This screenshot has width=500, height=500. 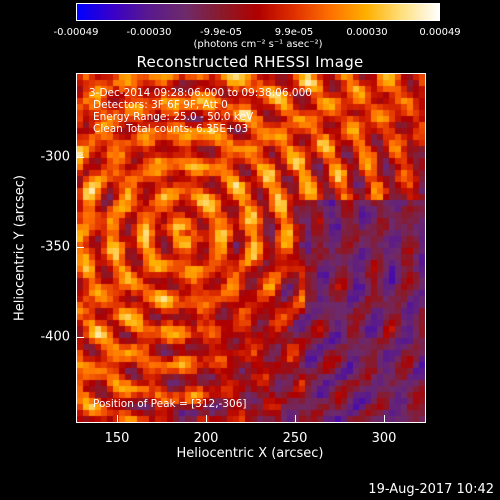 What do you see at coordinates (367, 32) in the screenshot?
I see `colorbar-tick: 0.00030` at bounding box center [367, 32].